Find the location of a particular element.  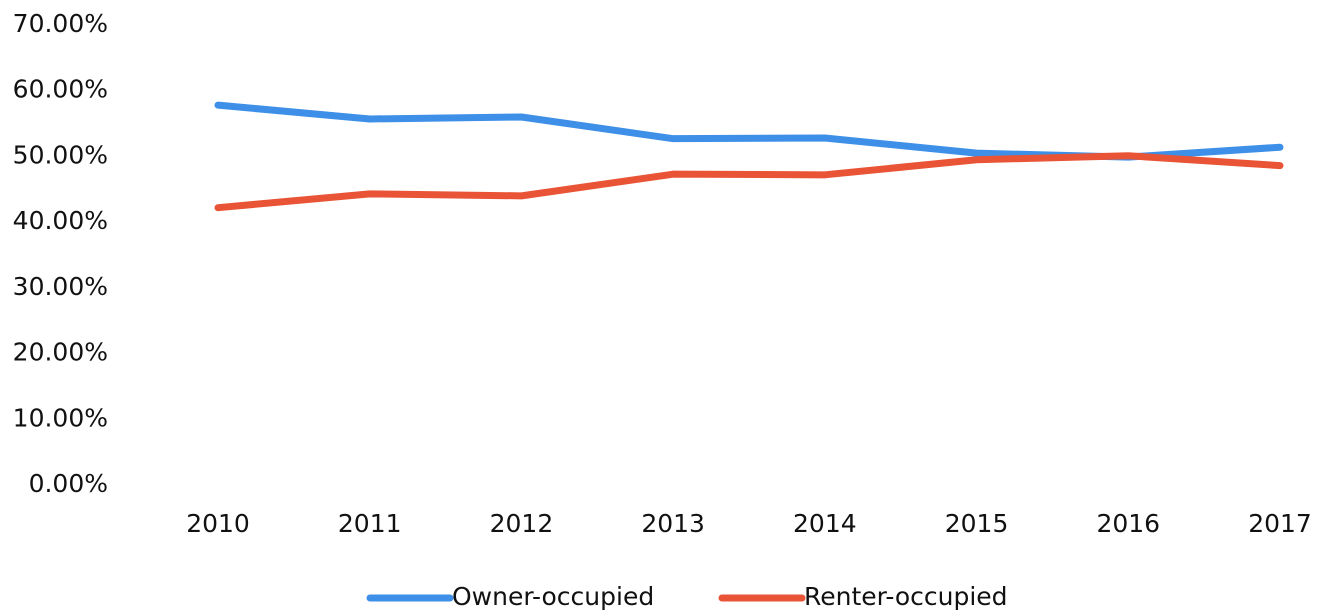

y-tick-label: 70.00% is located at coordinates (60, 23).